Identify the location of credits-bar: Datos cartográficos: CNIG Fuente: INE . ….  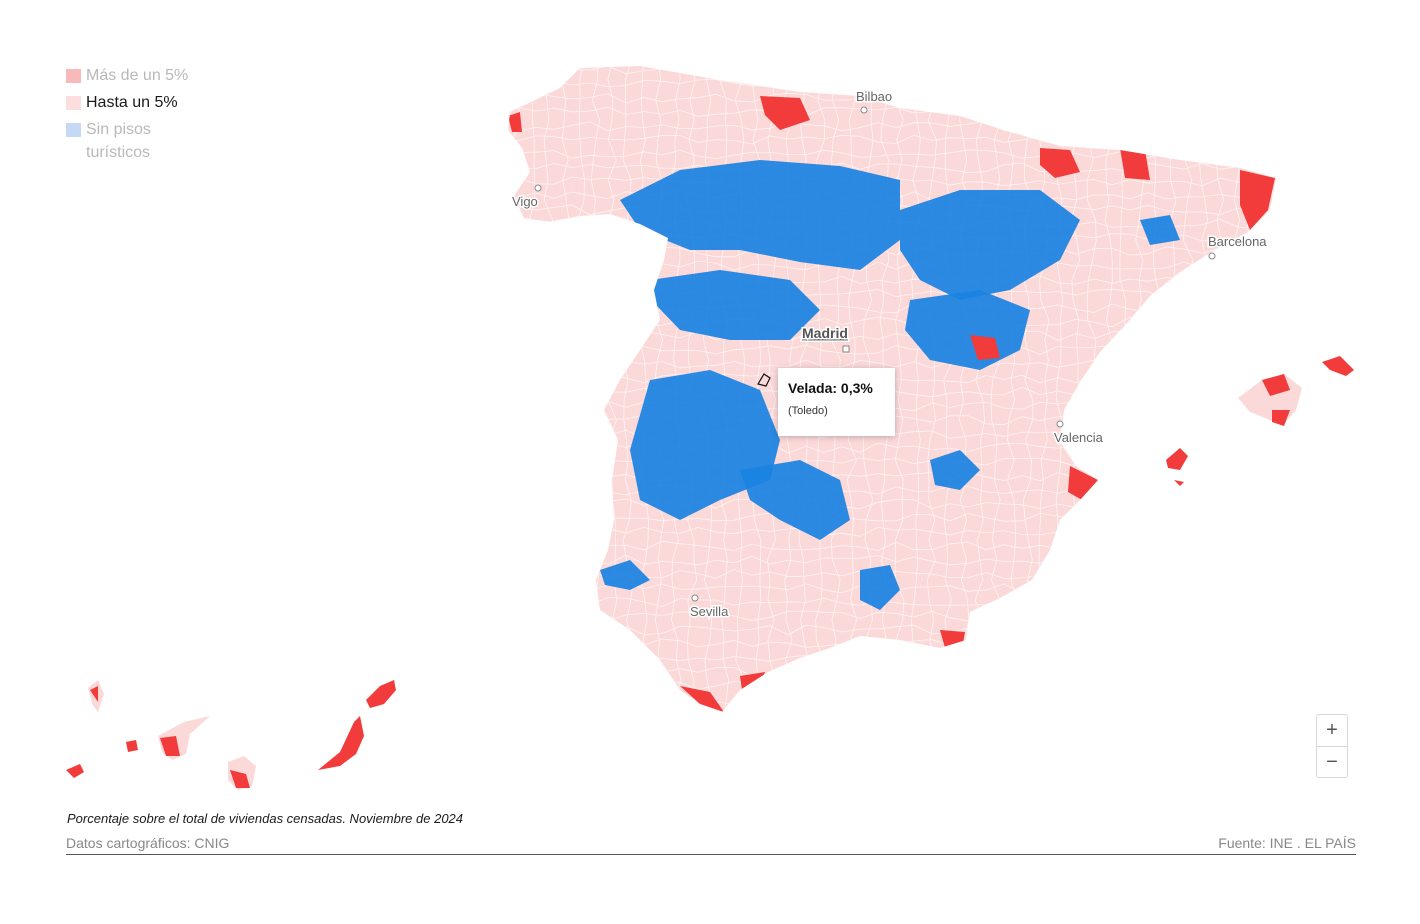
(711, 844).